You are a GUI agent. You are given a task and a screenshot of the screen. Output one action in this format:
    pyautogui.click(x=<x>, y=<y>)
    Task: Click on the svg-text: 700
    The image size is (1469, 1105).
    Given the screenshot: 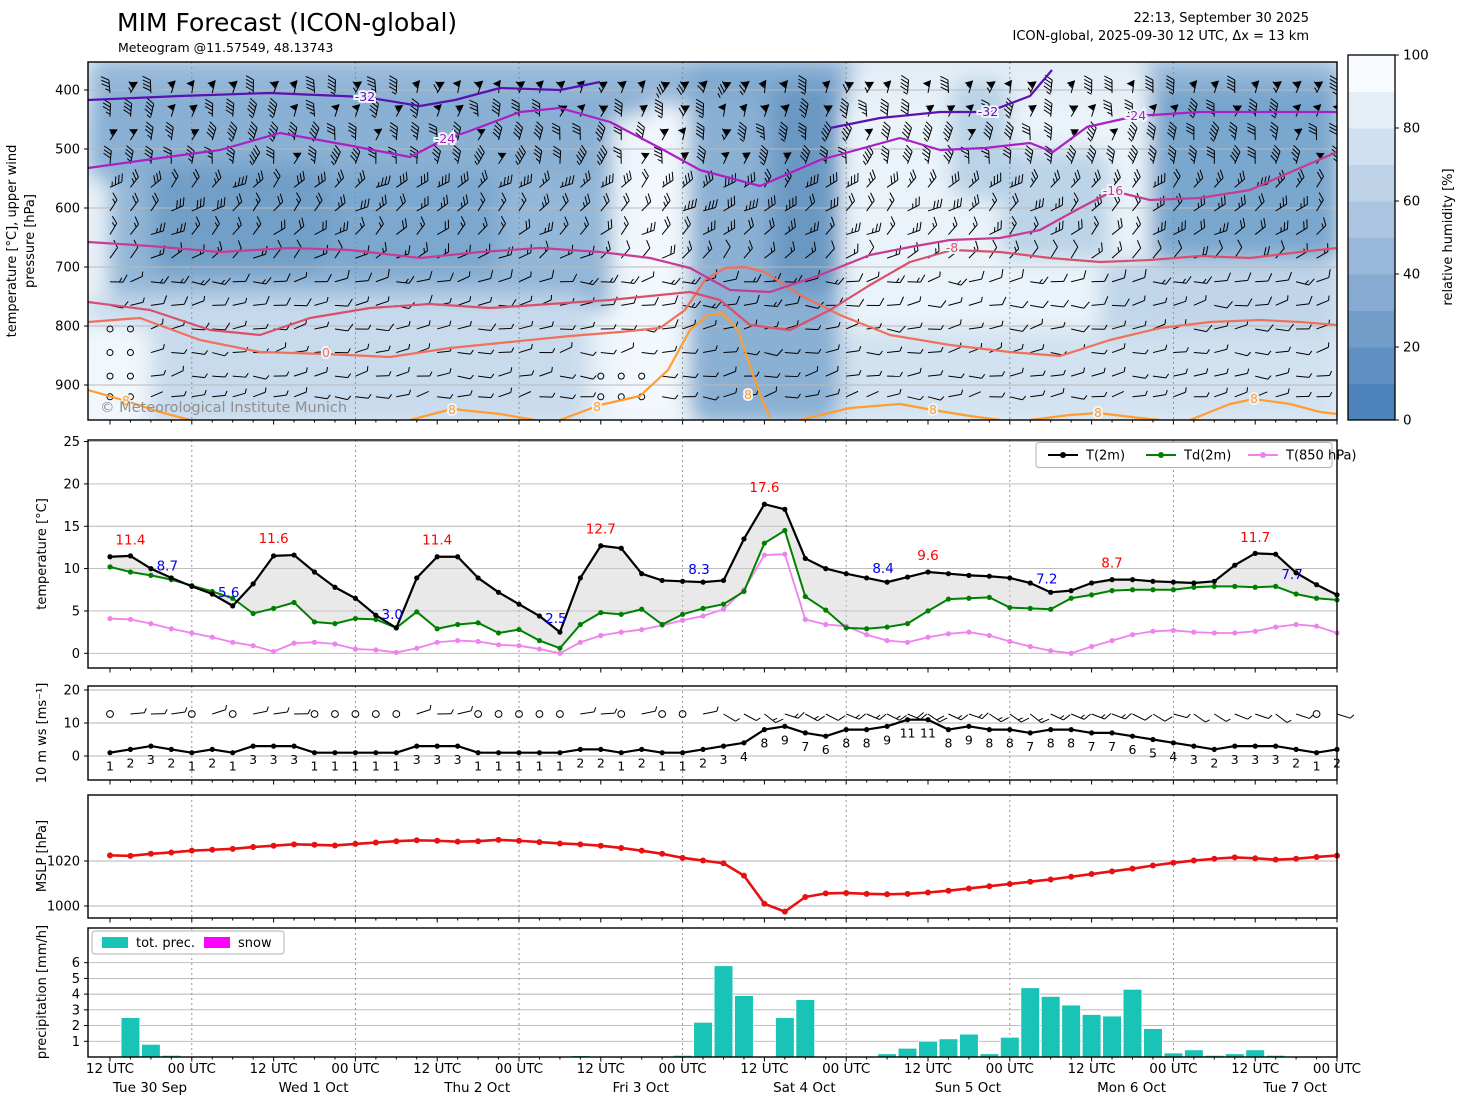 What is the action you would take?
    pyautogui.click(x=67, y=268)
    